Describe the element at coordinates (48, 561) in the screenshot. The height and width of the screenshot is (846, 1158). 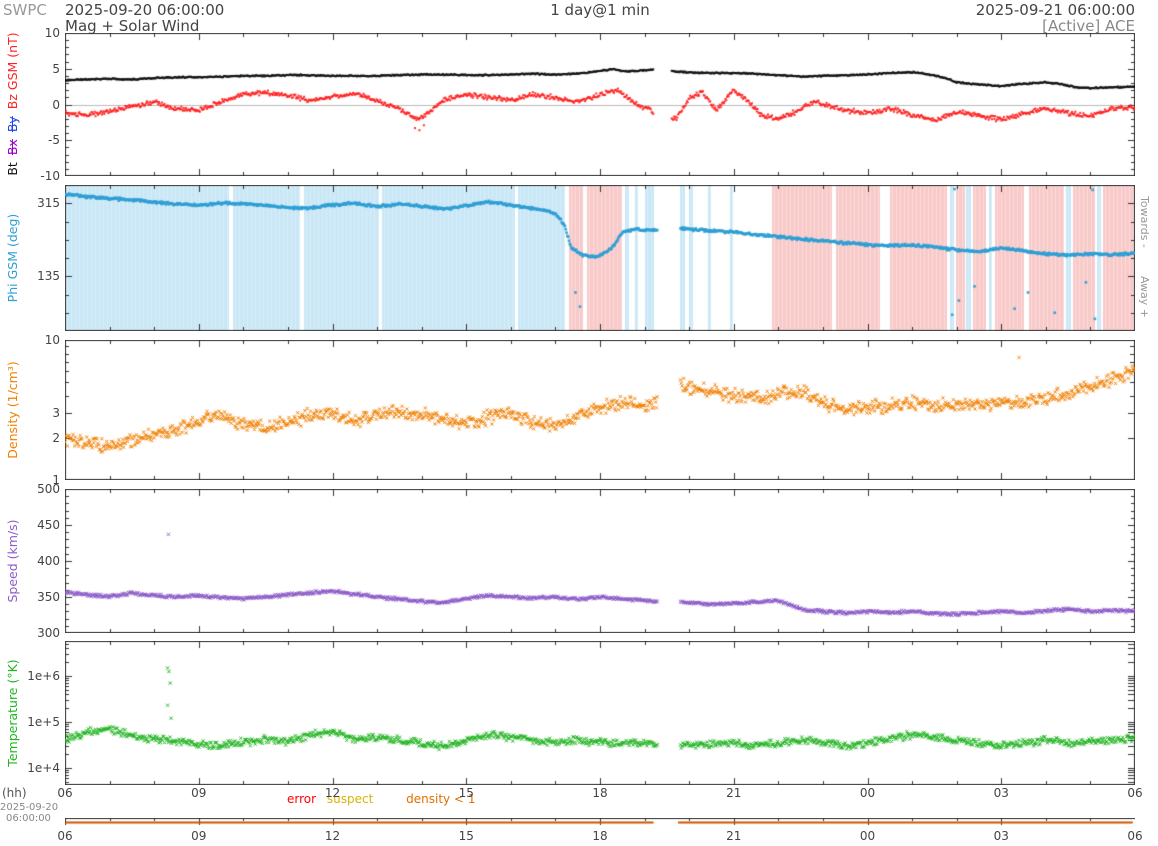
I see `speed-y-tick-label: 400` at that location.